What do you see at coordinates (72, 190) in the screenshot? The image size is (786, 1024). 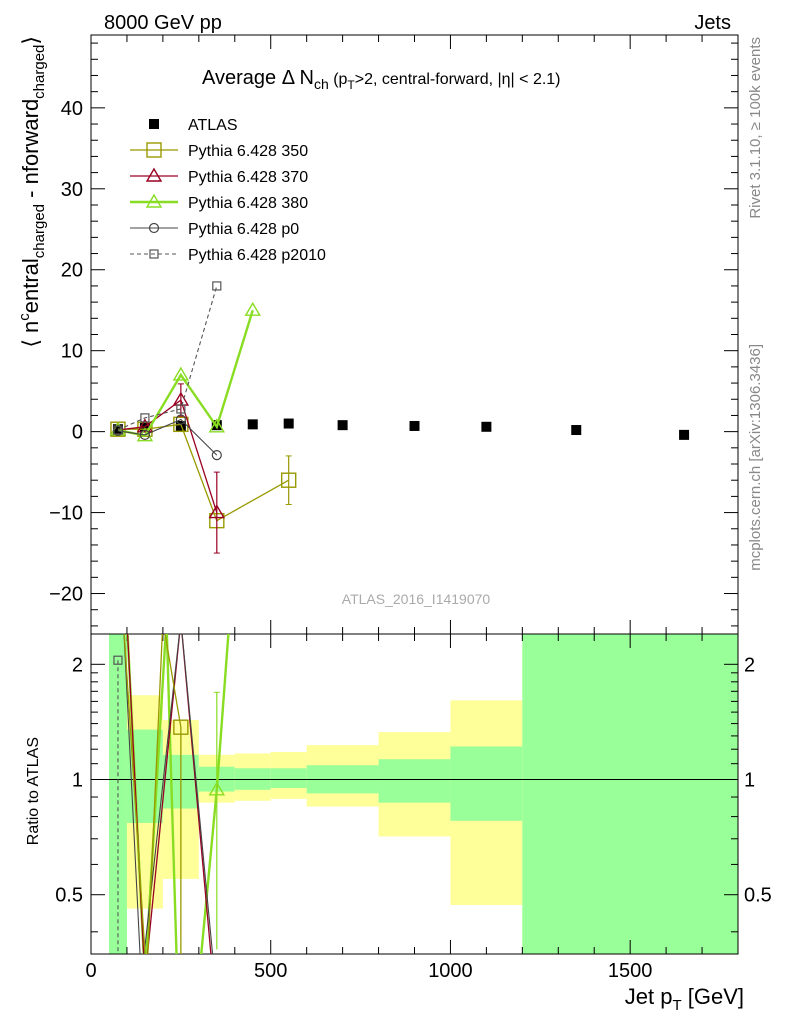 I see `main-y-tick-label: 30` at bounding box center [72, 190].